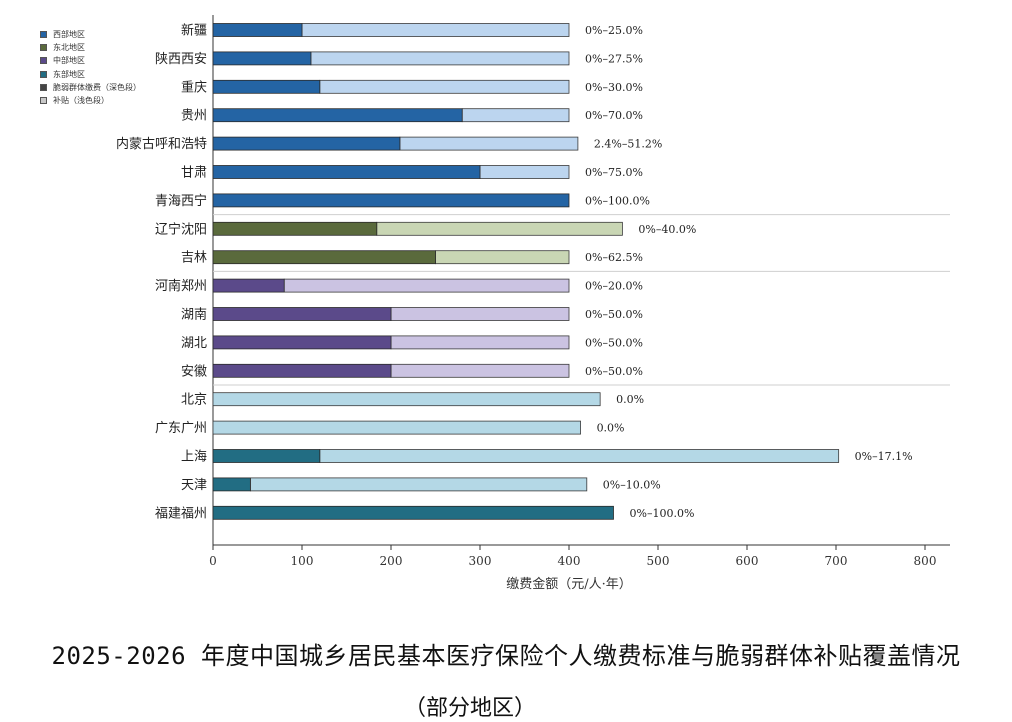 The image size is (1012, 722). What do you see at coordinates (836, 561) in the screenshot?
I see `x-tick-label: 700` at bounding box center [836, 561].